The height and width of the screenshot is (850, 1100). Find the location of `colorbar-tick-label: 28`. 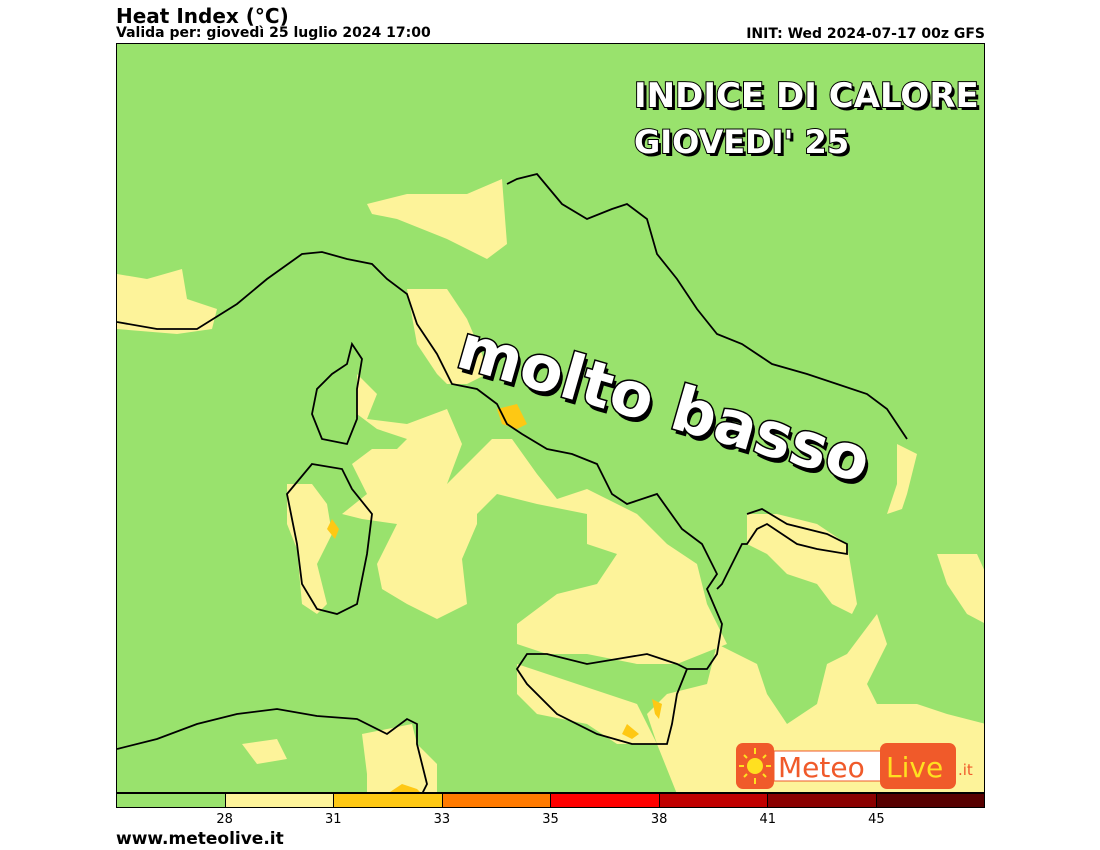

colorbar-tick-label: 28 is located at coordinates (224, 819).